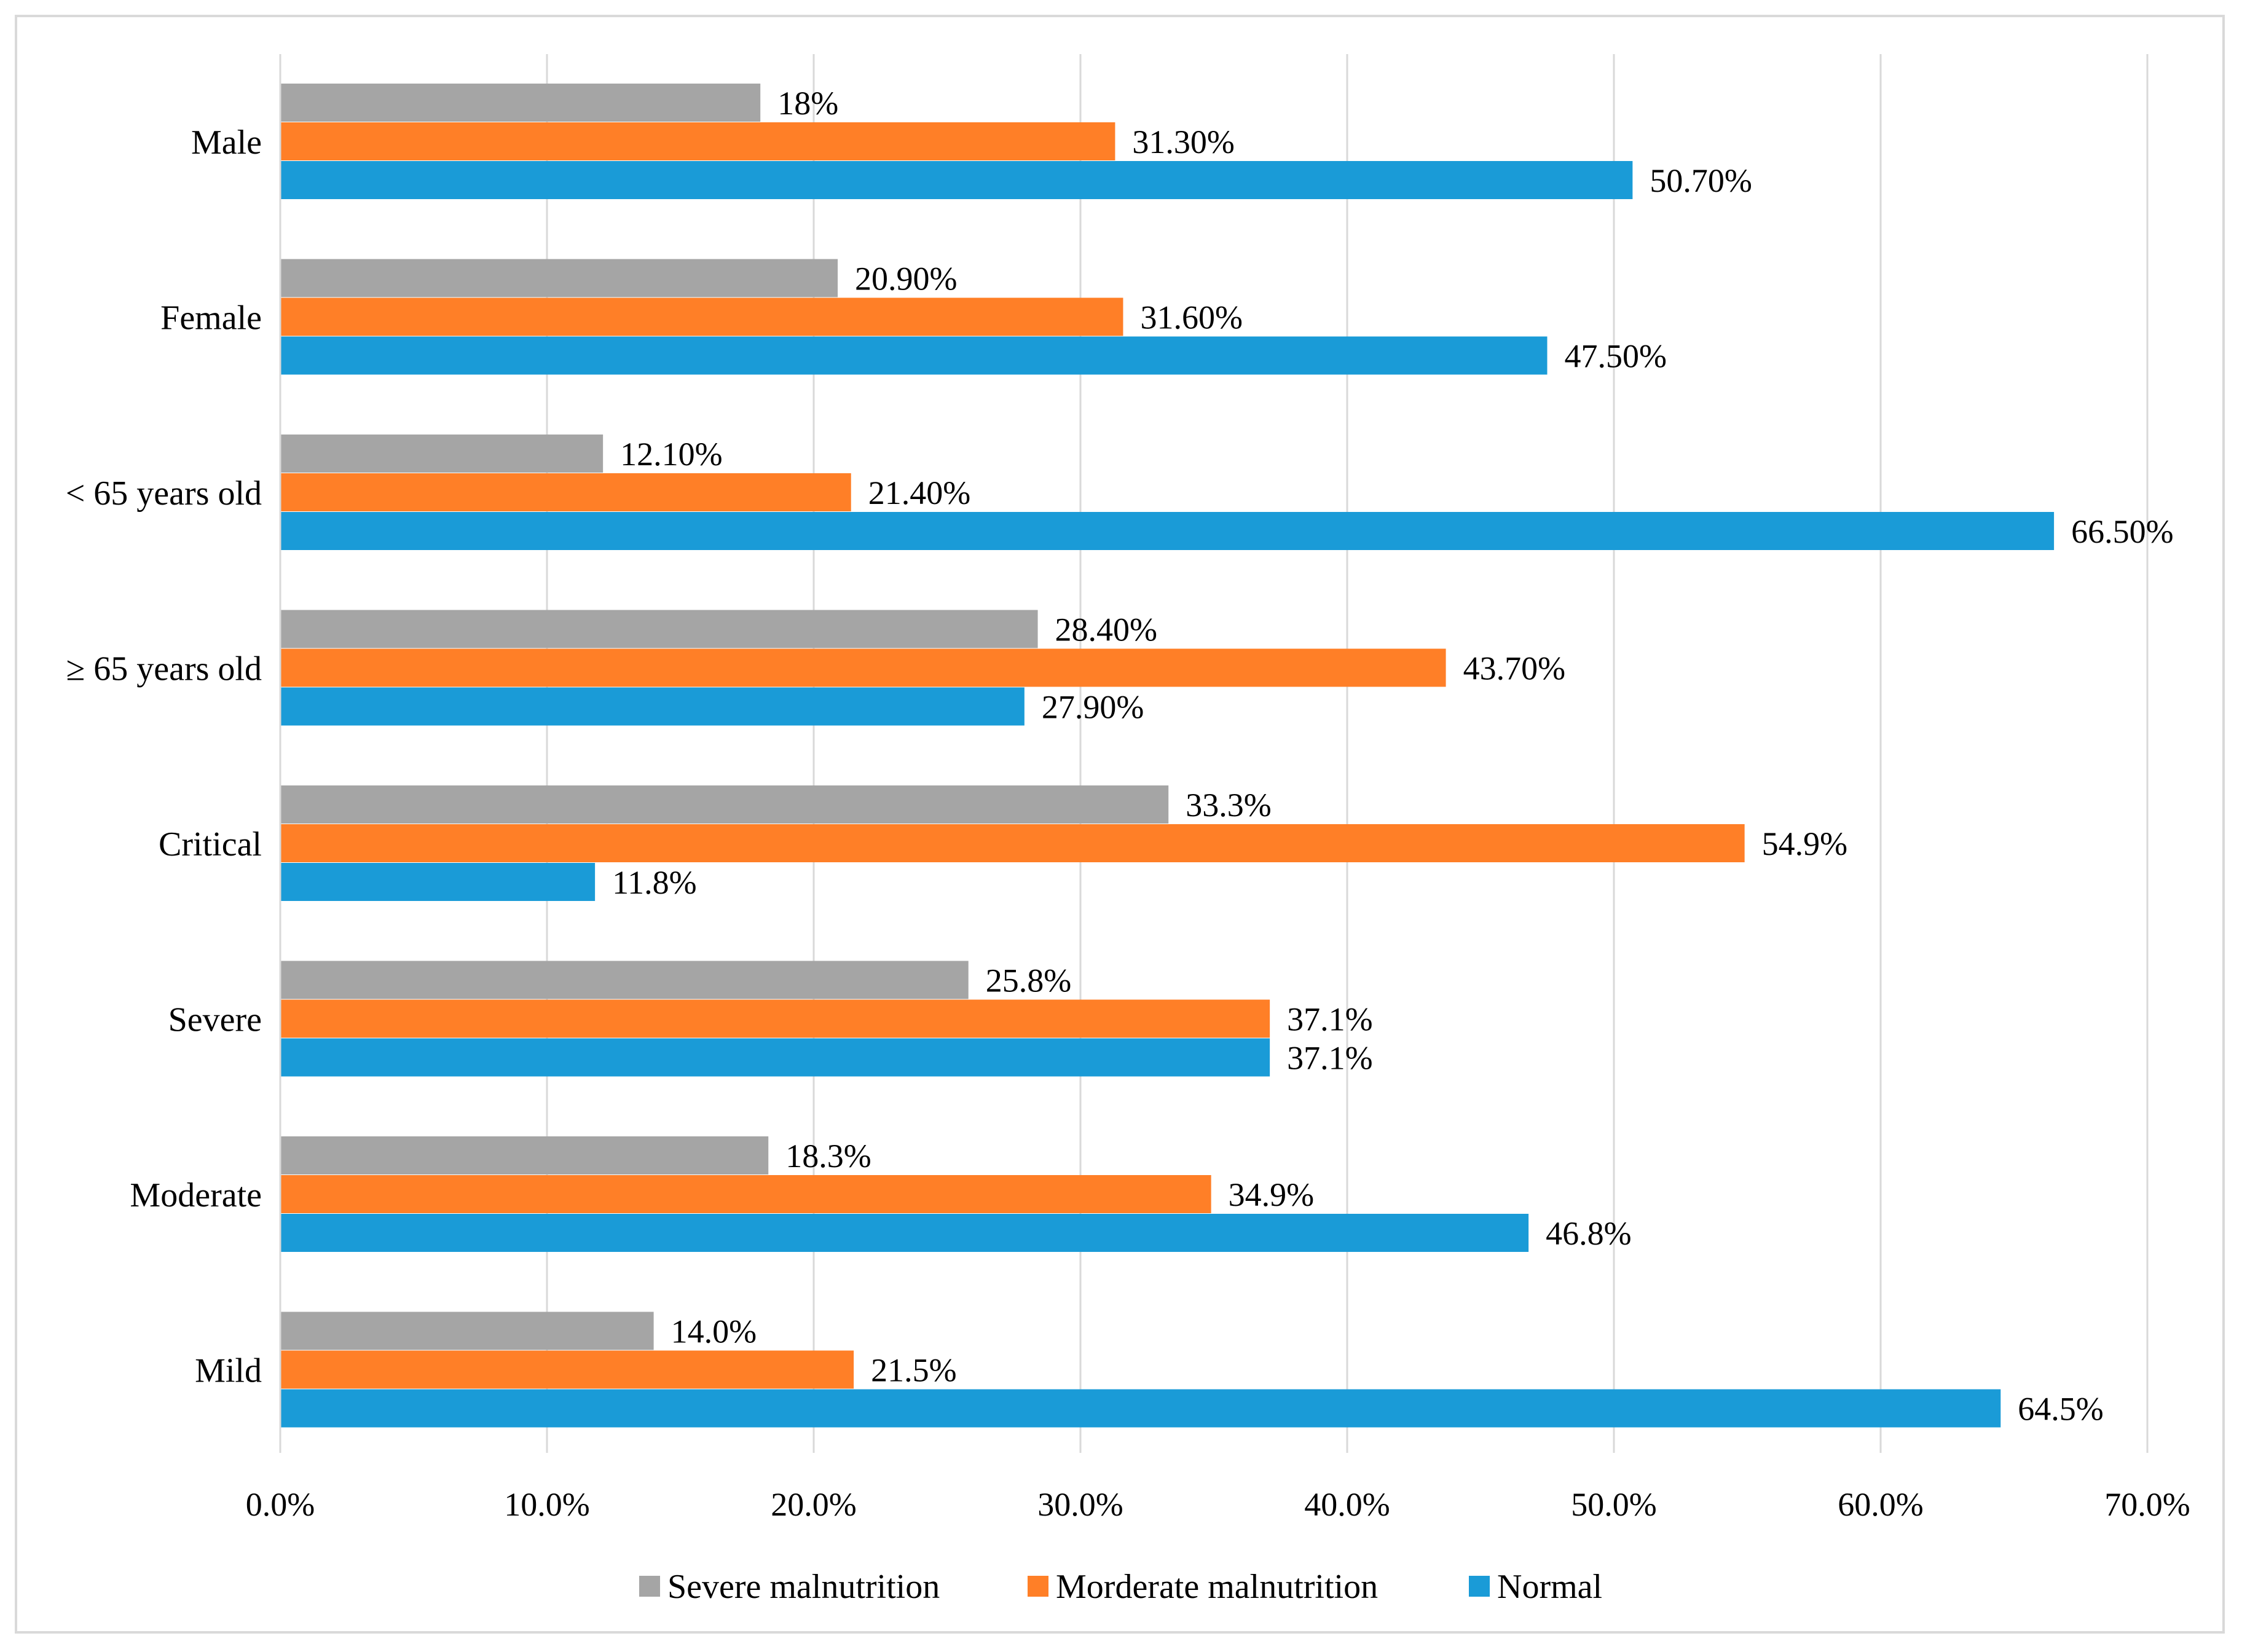  Describe the element at coordinates (1347, 1504) in the screenshot. I see `x-tick-label: 40.0%` at that location.